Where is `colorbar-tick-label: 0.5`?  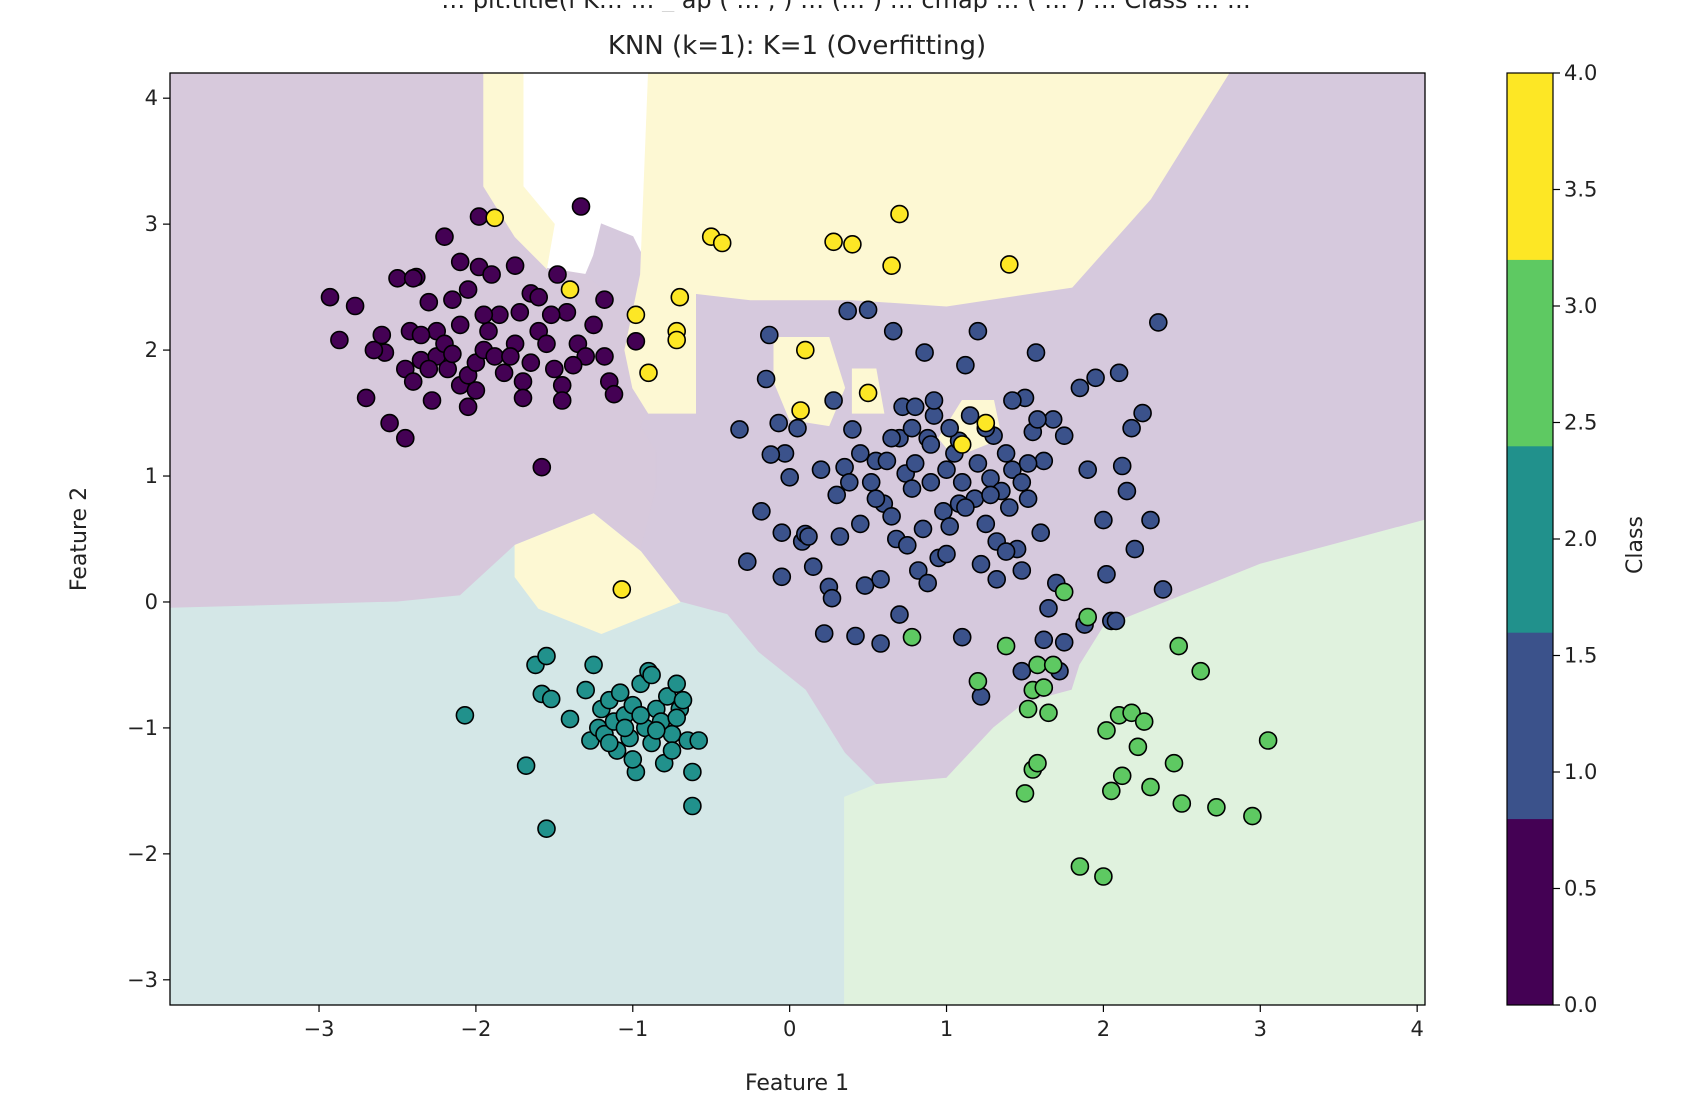 colorbar-tick-label: 0.5 is located at coordinates (1580, 889).